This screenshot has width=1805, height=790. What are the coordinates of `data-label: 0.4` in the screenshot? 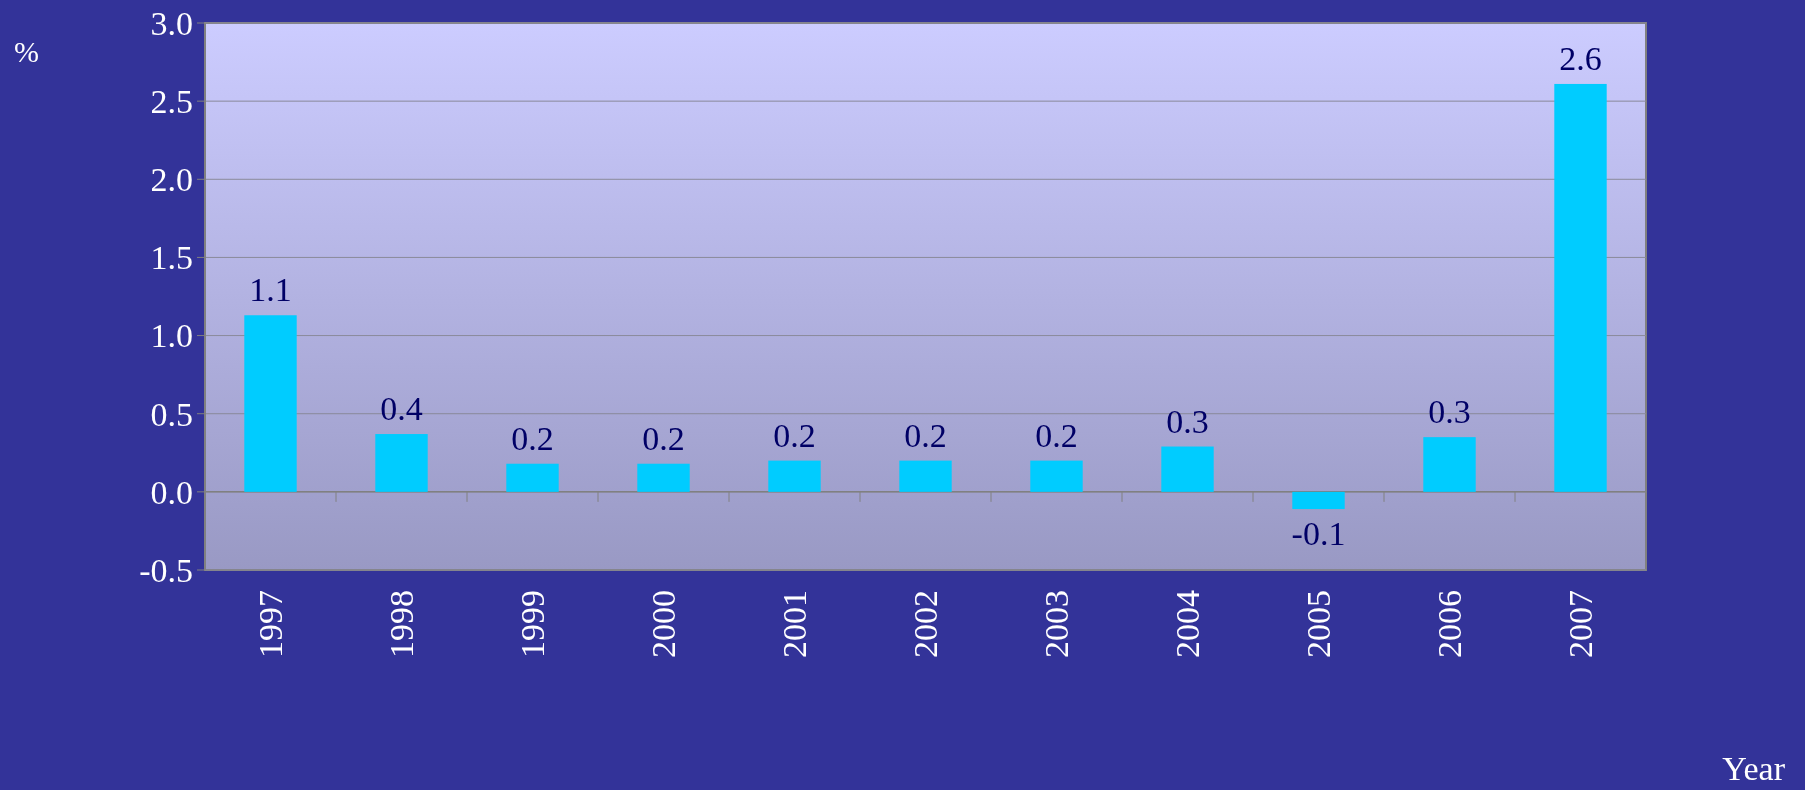 It's located at (401, 409).